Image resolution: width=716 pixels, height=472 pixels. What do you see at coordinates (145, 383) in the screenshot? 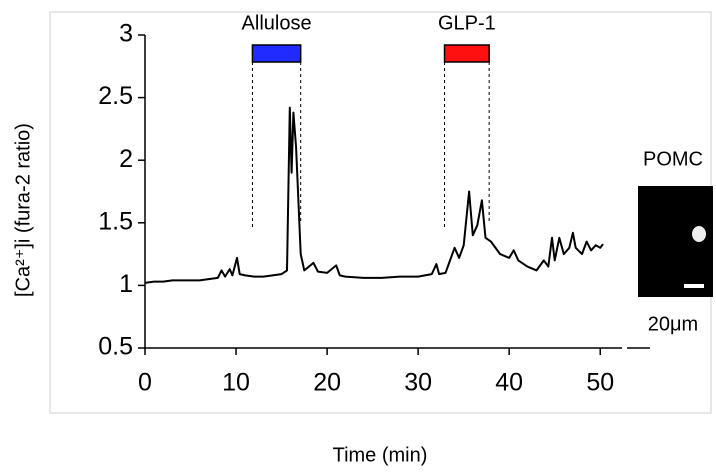
I see `x-tick-label: 0` at bounding box center [145, 383].